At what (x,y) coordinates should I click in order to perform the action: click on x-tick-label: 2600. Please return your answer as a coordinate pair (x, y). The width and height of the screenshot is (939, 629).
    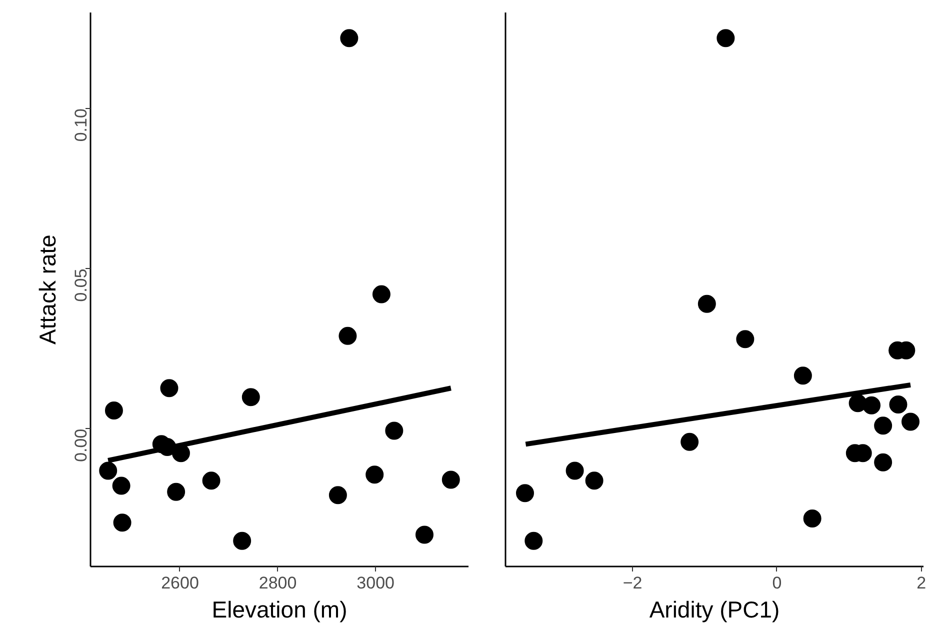
    Looking at the image, I should click on (180, 583).